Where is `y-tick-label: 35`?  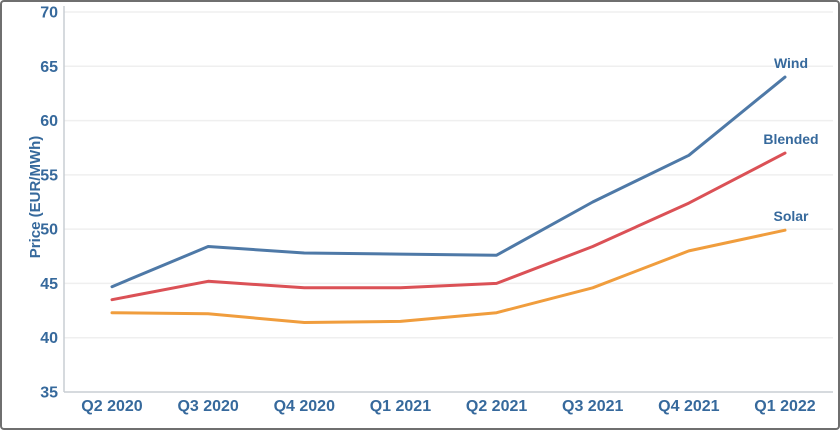
y-tick-label: 35 is located at coordinates (49, 393).